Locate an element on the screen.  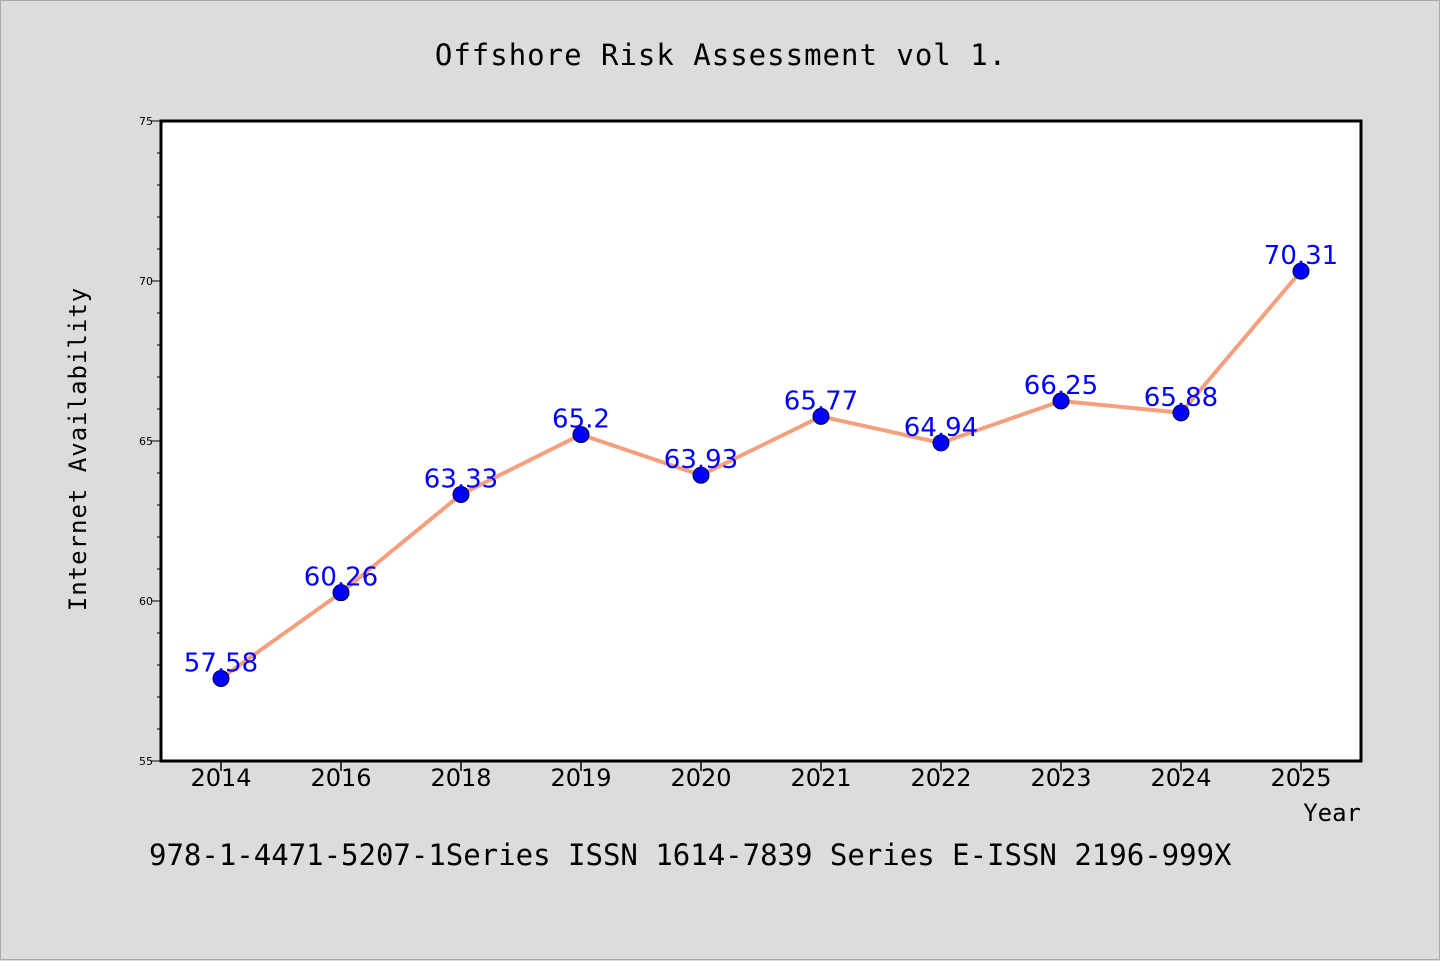
y-tick-label: 70 is located at coordinates (146, 281).